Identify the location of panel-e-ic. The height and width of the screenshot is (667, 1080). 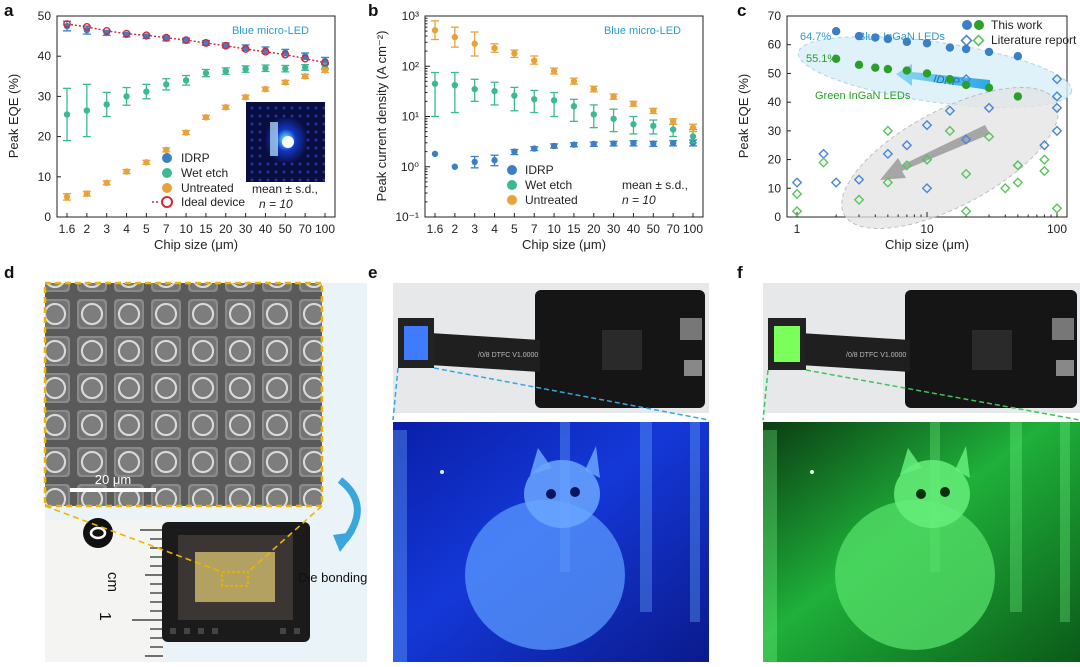
(622, 350).